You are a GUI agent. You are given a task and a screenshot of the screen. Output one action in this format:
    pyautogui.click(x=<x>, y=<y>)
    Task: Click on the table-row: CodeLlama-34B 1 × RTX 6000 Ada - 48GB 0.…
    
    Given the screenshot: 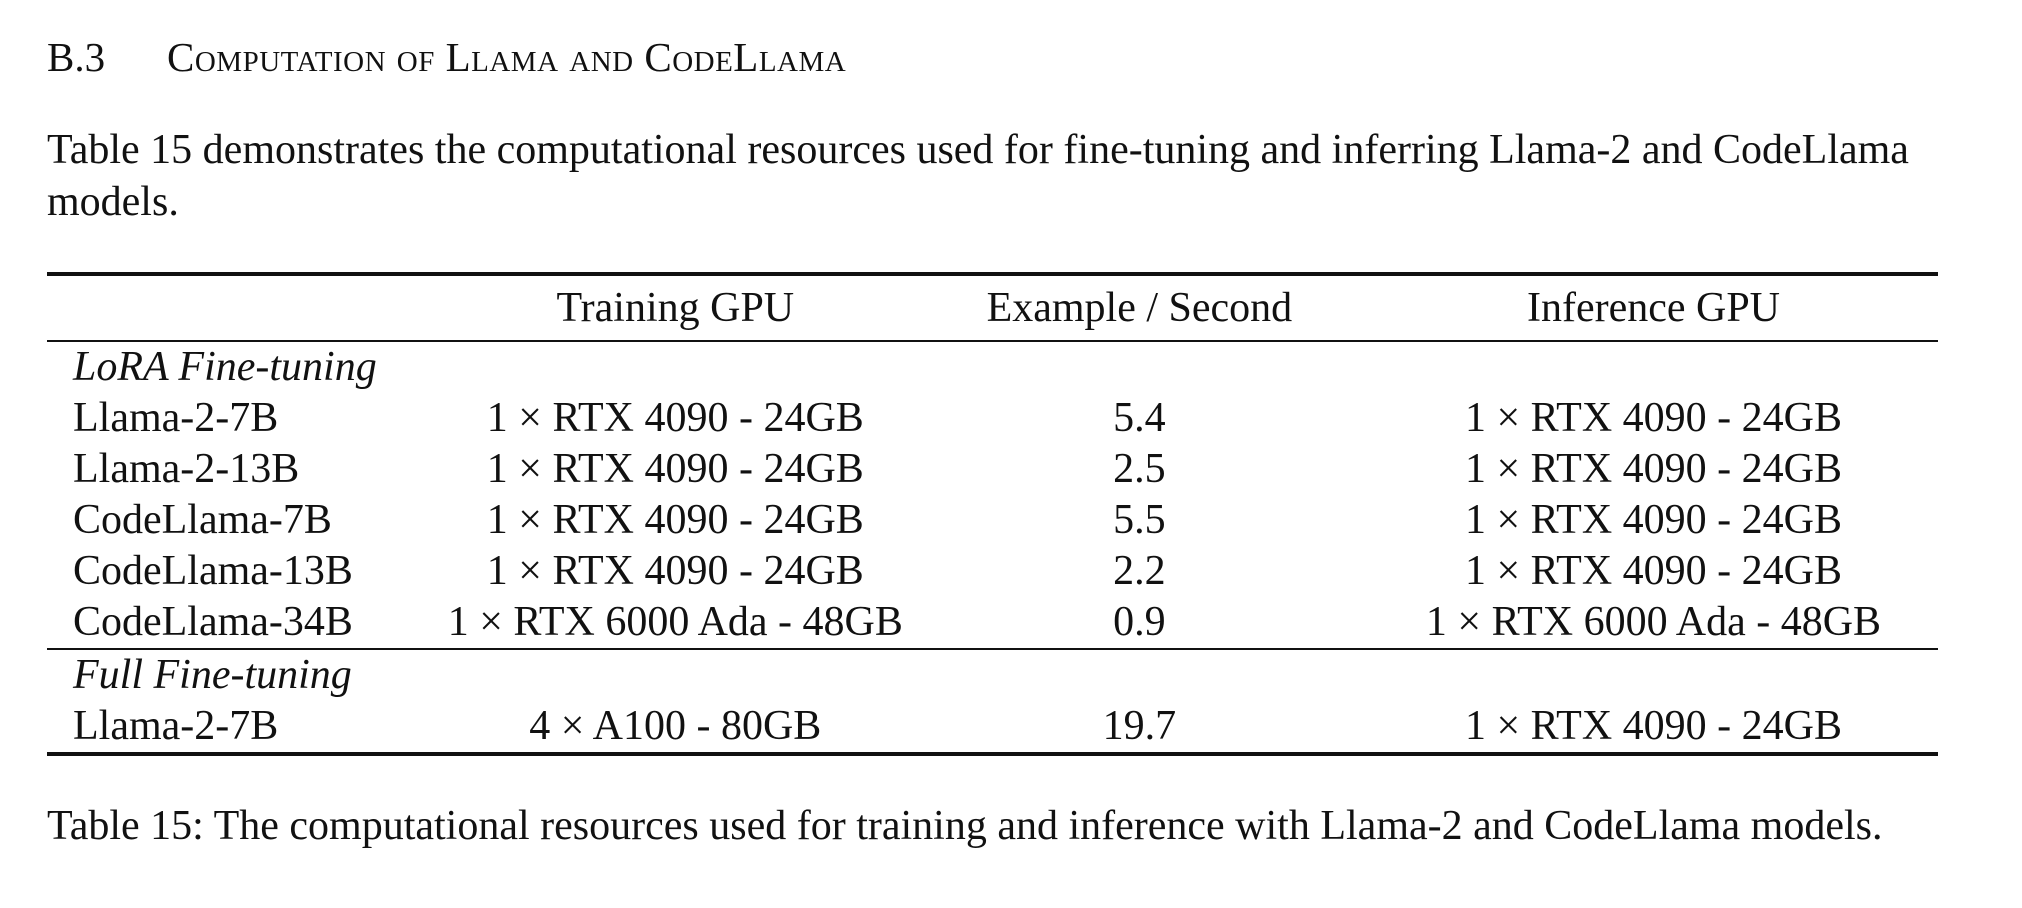 What is the action you would take?
    pyautogui.click(x=992, y=623)
    